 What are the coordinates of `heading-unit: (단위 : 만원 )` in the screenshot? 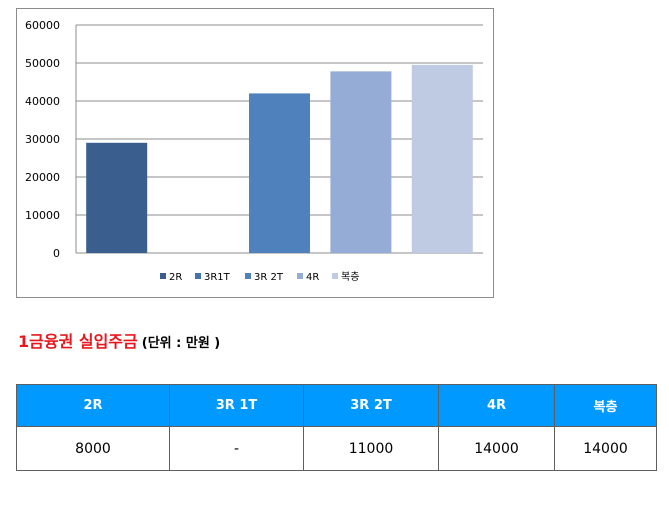 It's located at (181, 343).